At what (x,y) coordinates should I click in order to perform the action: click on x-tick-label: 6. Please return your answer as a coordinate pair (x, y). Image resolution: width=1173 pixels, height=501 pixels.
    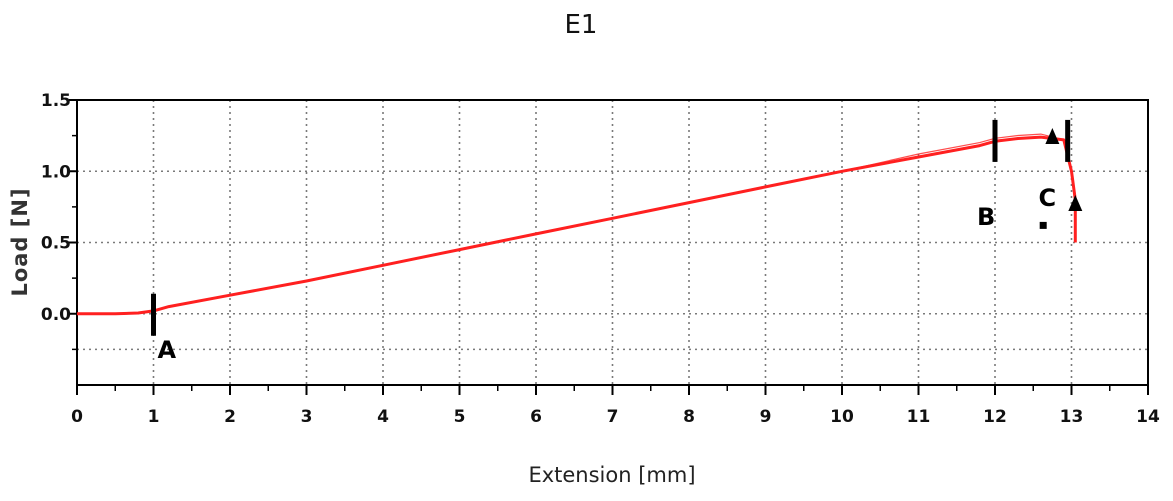
    Looking at the image, I should click on (536, 417).